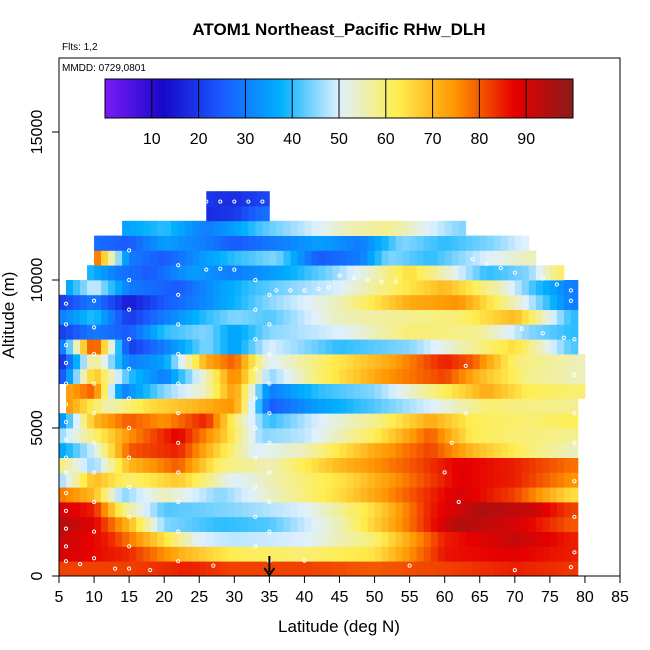 The width and height of the screenshot is (650, 650). Describe the element at coordinates (246, 139) in the screenshot. I see `colorbar-tick-label: 30` at that location.